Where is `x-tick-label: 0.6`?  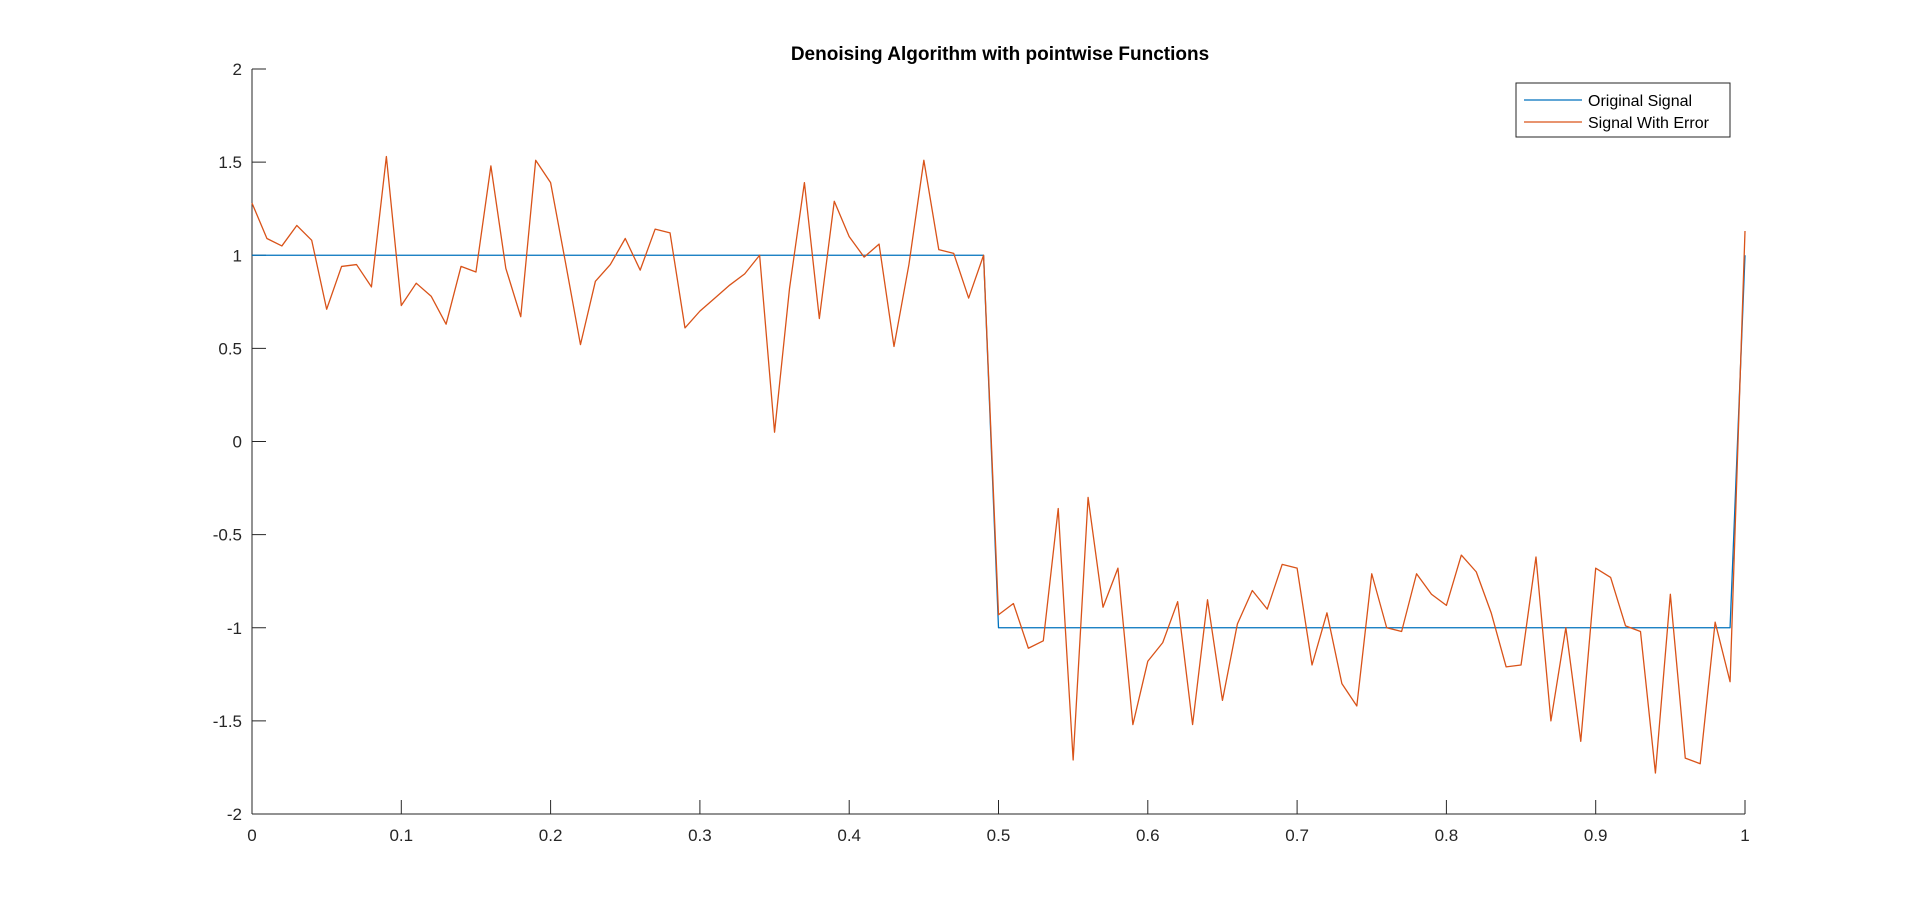 x-tick-label: 0.6 is located at coordinates (1148, 835).